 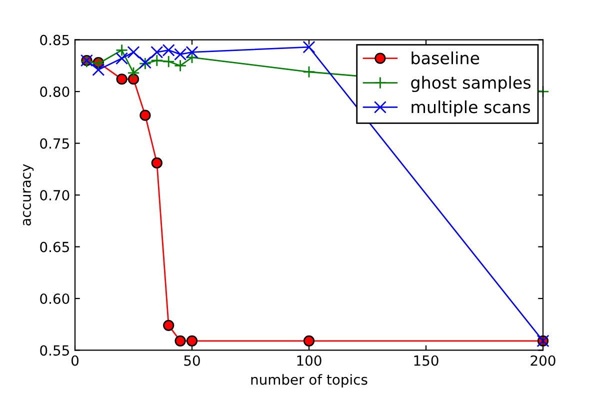 I want to click on legend-label: multiple scans, so click(x=471, y=108).